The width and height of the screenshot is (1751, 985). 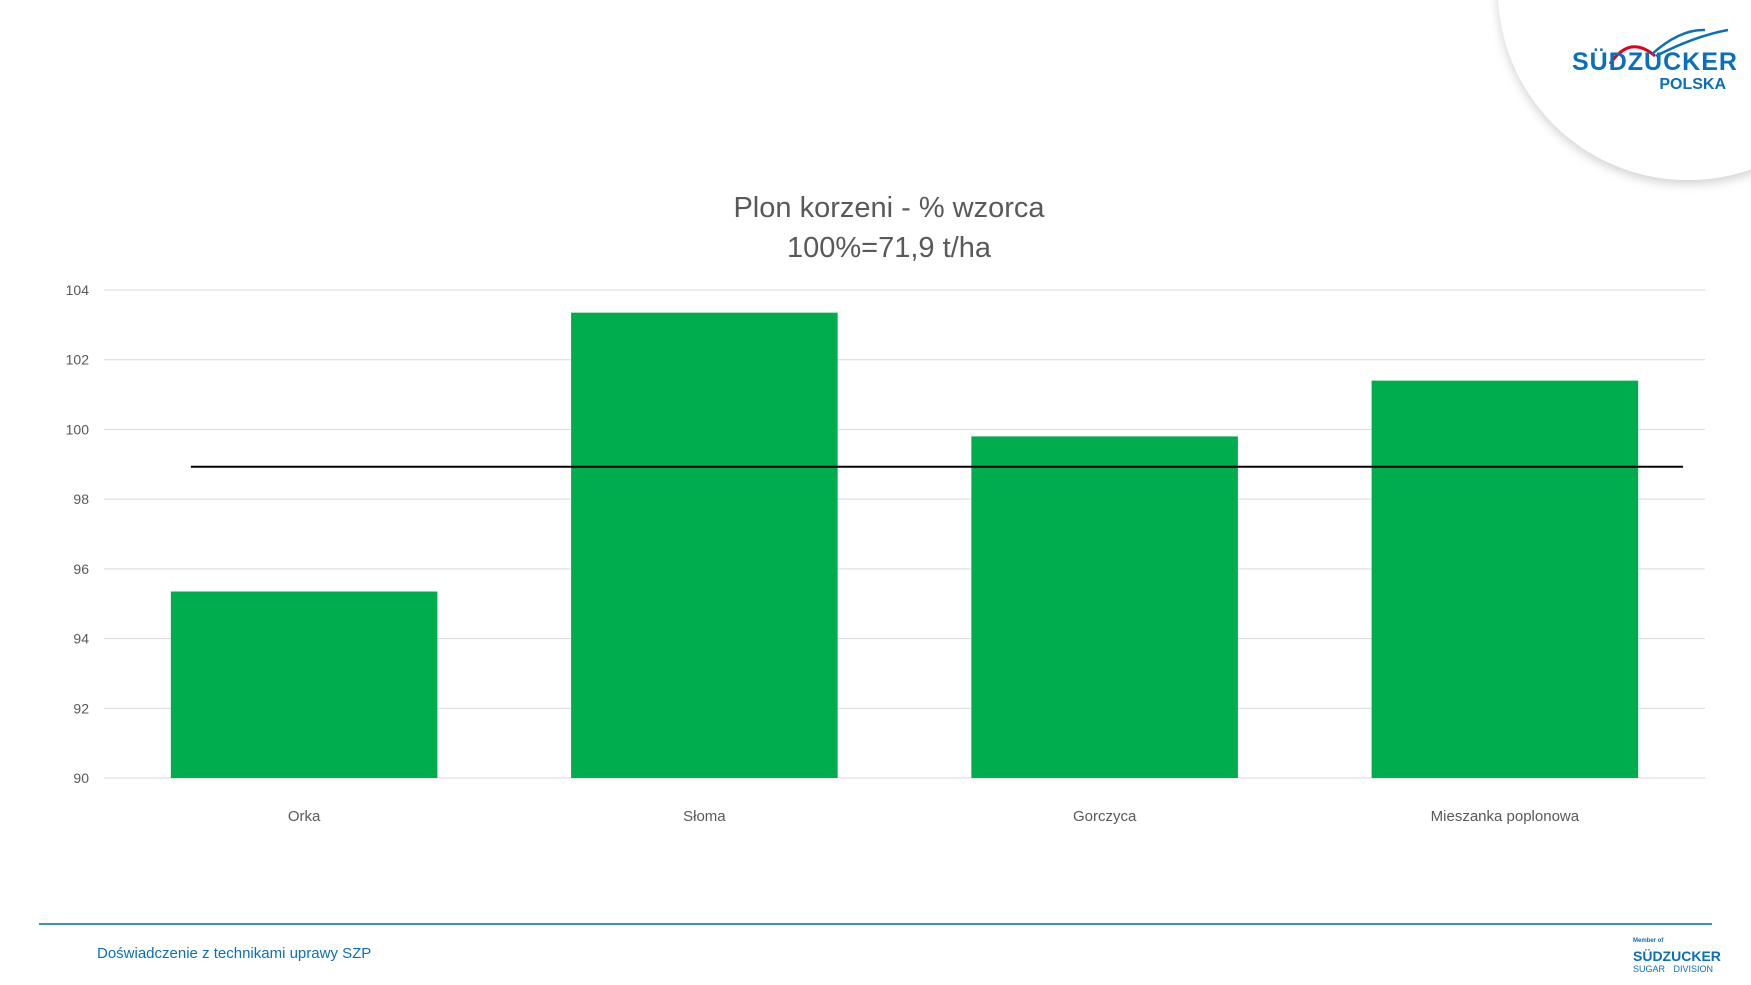 What do you see at coordinates (1105, 816) in the screenshot?
I see `x-tick-label: Gorczyca` at bounding box center [1105, 816].